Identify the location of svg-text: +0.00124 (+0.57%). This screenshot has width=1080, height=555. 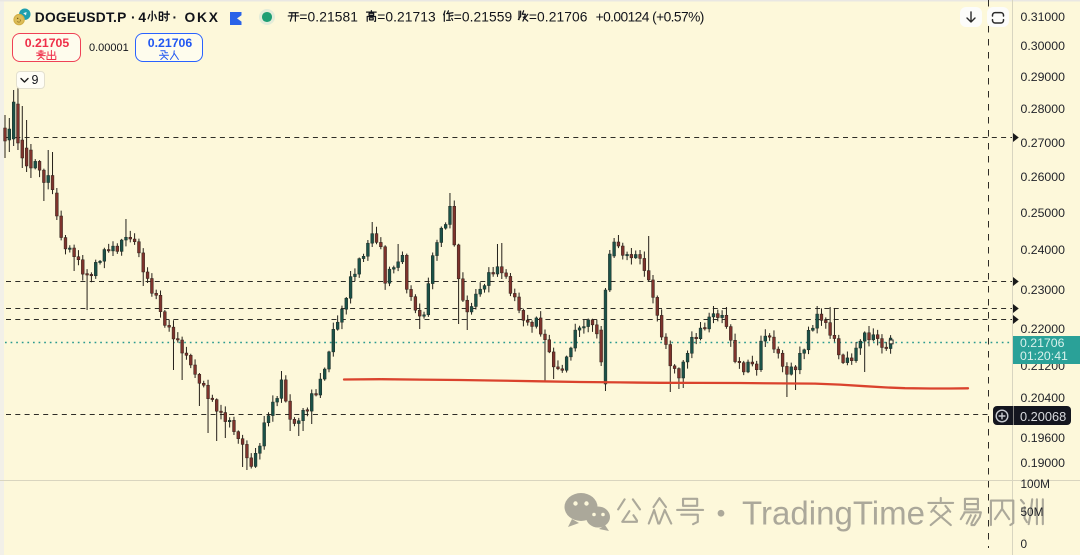
(650, 17).